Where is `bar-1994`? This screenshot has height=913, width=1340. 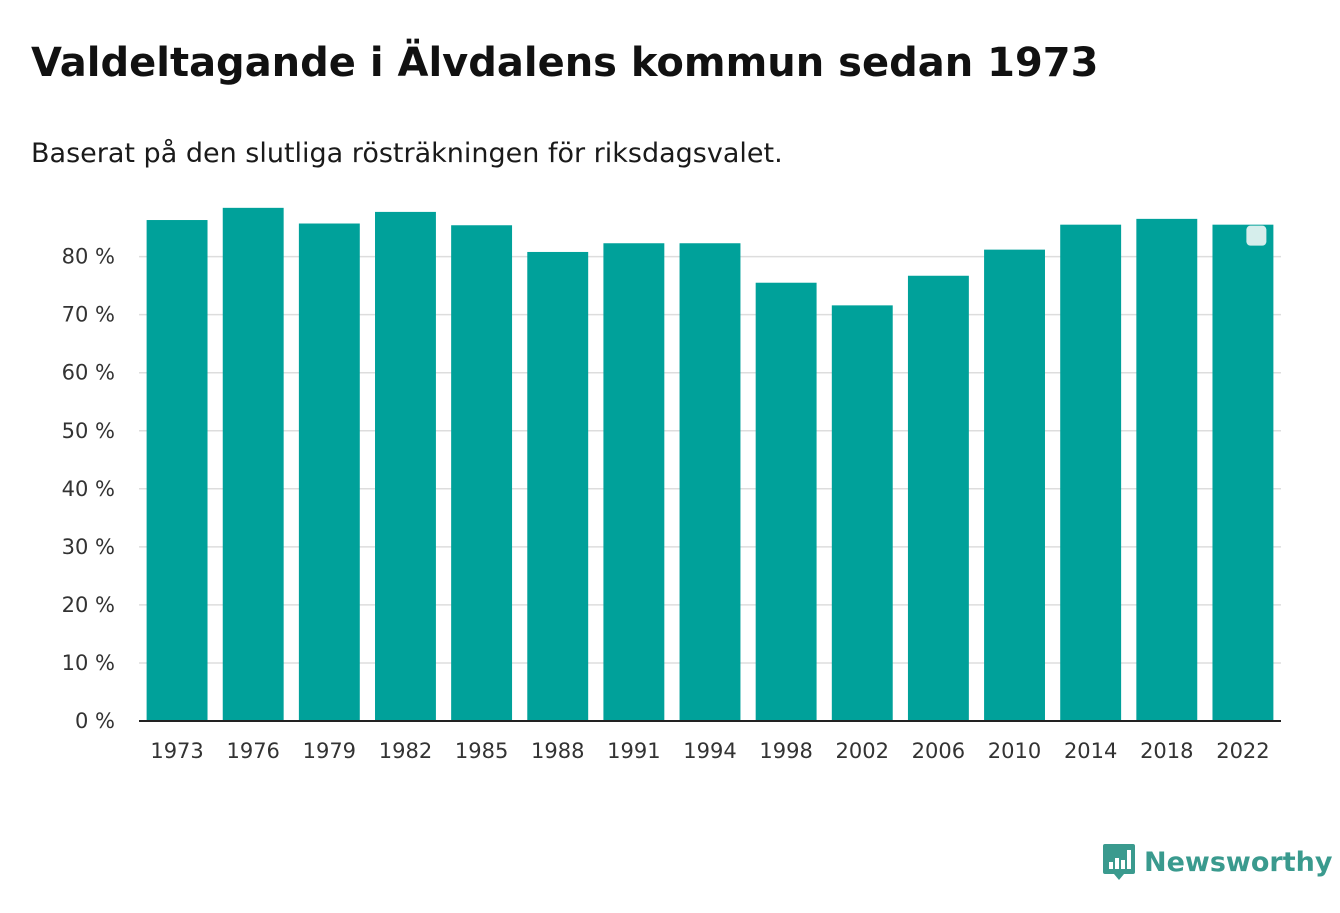
bar-1994 is located at coordinates (710, 482).